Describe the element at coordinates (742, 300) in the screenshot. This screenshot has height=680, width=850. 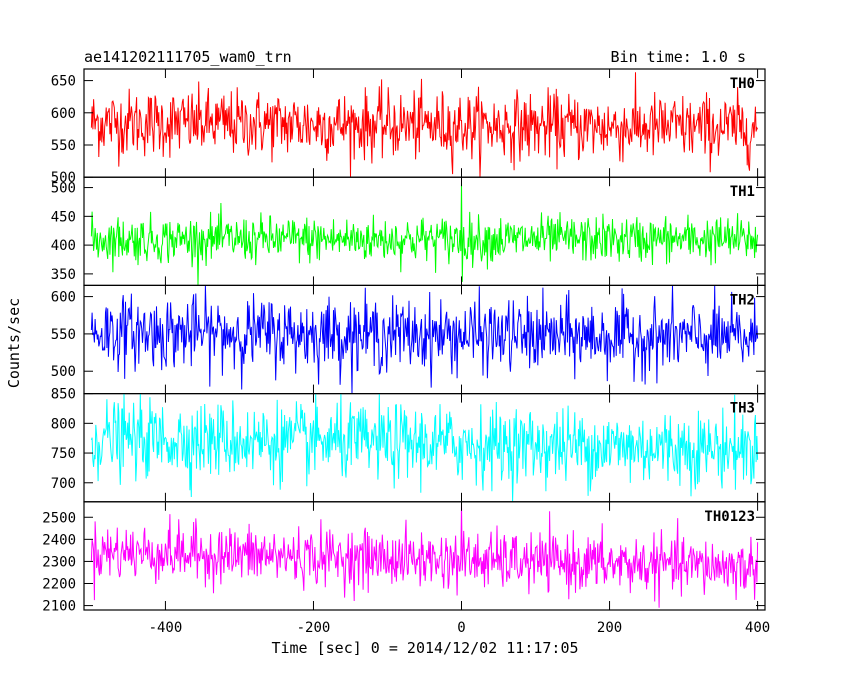
I see `panel-label-th2: TH2` at that location.